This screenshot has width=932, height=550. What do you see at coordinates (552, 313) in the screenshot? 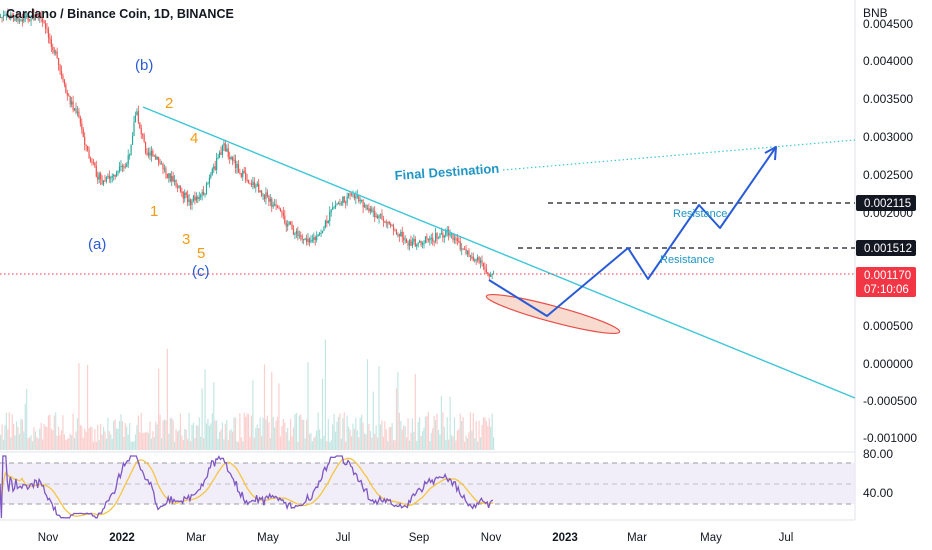
I see `support-ellipse` at bounding box center [552, 313].